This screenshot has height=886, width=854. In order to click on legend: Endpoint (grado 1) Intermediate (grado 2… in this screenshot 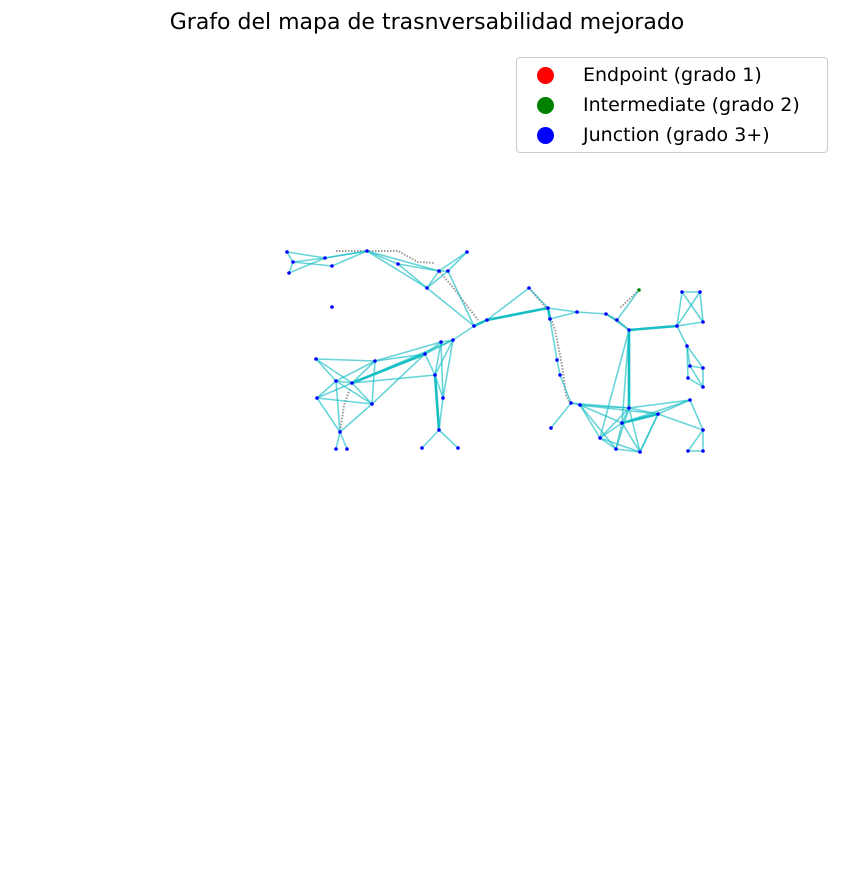, I will do `click(672, 105)`.